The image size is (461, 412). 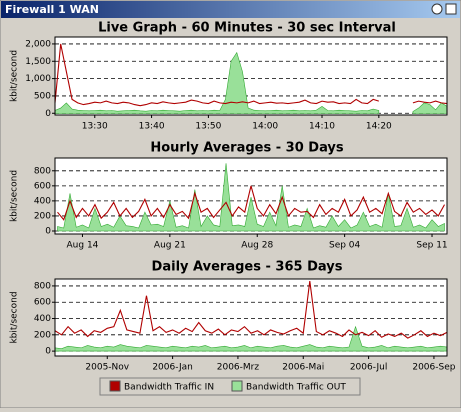 I want to click on legend-label: Bandwidth Traffic IN, so click(x=169, y=388).